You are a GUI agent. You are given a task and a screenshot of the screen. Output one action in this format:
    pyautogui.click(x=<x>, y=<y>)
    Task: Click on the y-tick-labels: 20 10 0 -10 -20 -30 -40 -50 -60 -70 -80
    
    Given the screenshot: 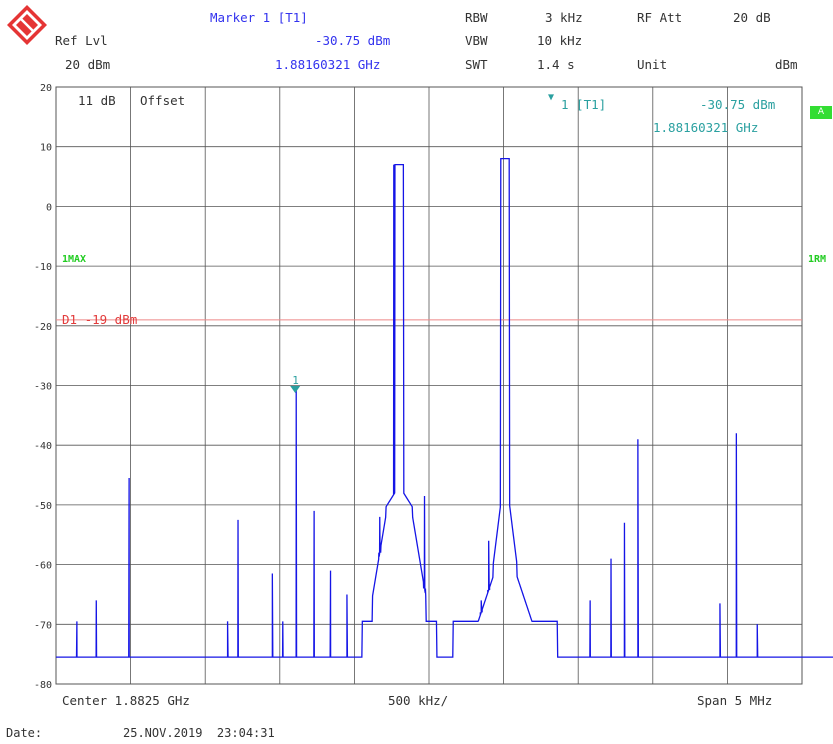 What is the action you would take?
    pyautogui.click(x=43, y=387)
    